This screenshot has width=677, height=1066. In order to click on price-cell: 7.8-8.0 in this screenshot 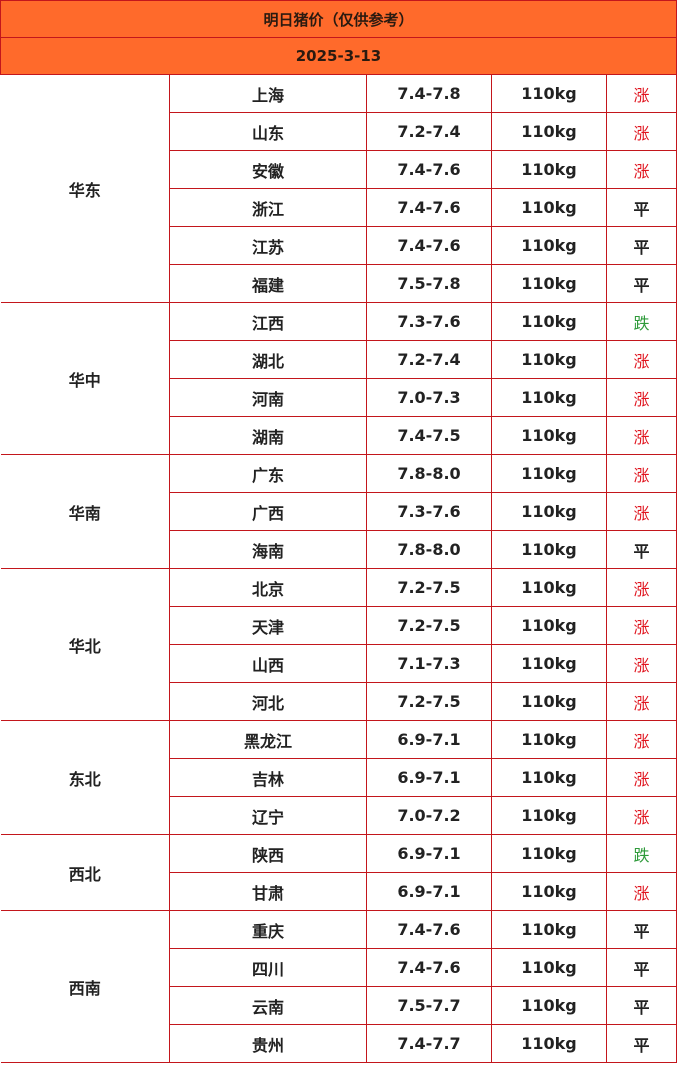, I will do `click(429, 549)`.